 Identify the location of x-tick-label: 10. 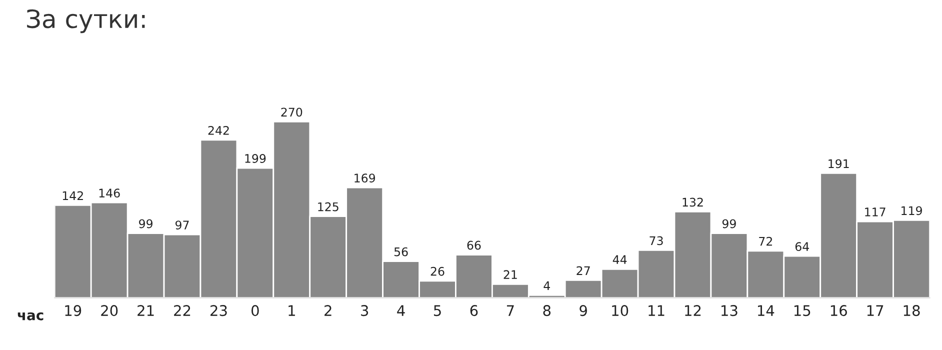
(620, 310).